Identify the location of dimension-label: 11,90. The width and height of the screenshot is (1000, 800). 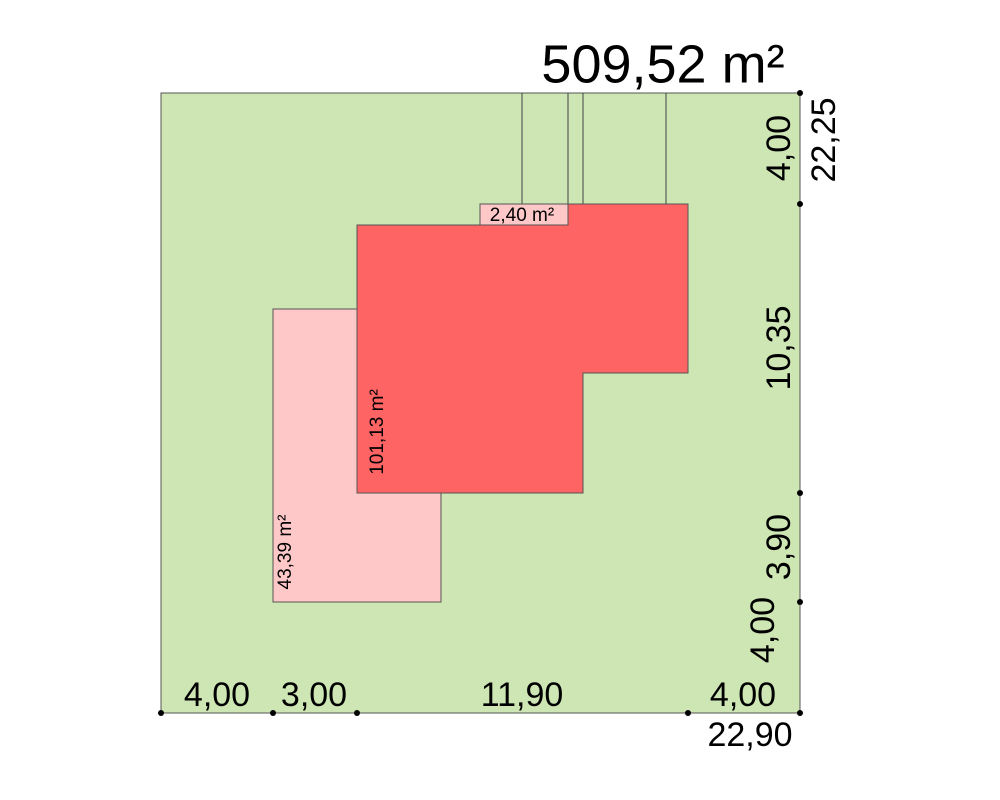
(522, 695).